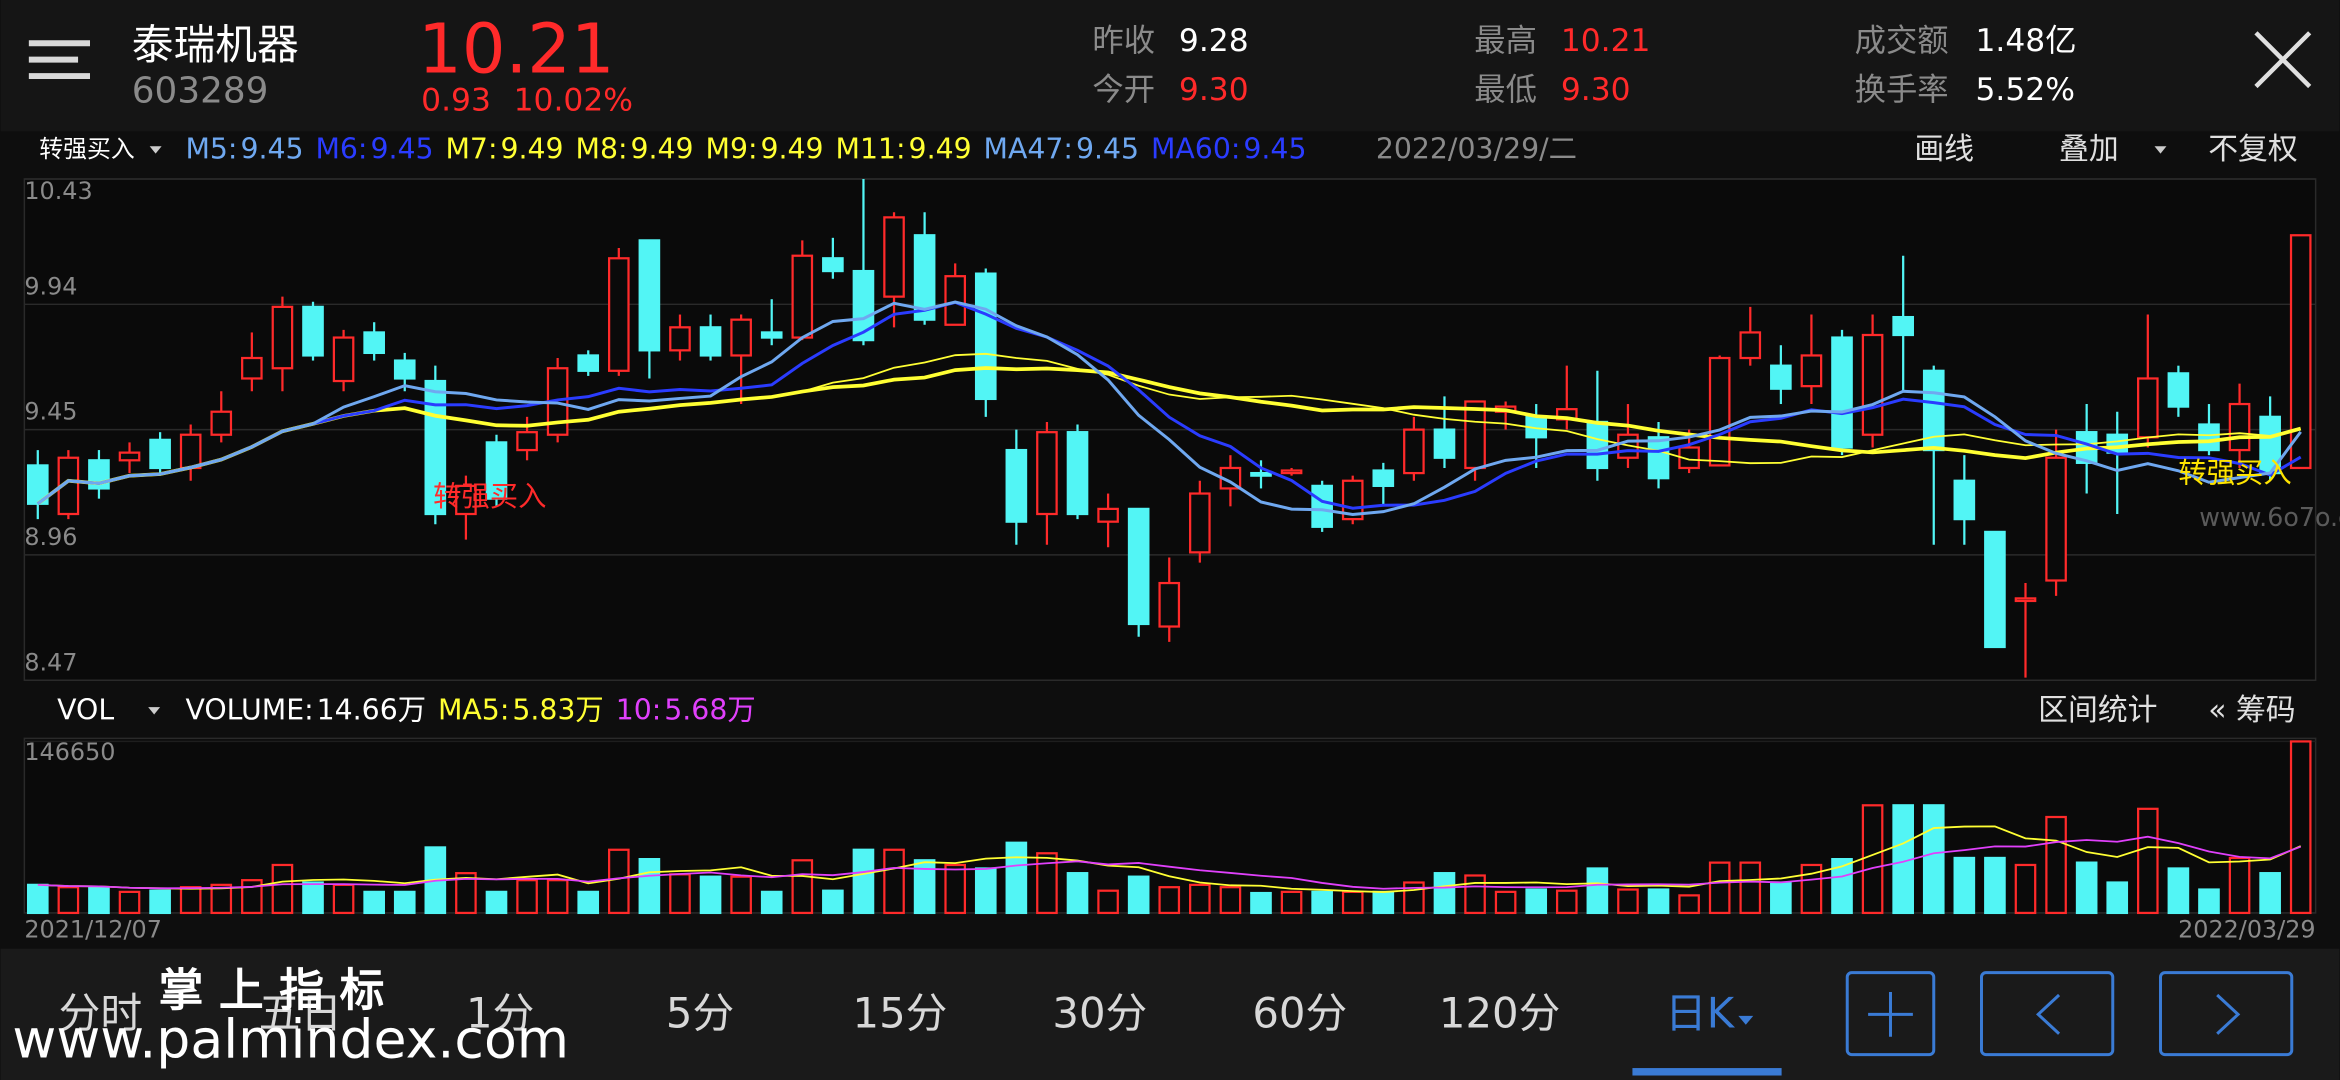 The image size is (2340, 1080). What do you see at coordinates (602, 149) in the screenshot?
I see `legend-label: M8:` at bounding box center [602, 149].